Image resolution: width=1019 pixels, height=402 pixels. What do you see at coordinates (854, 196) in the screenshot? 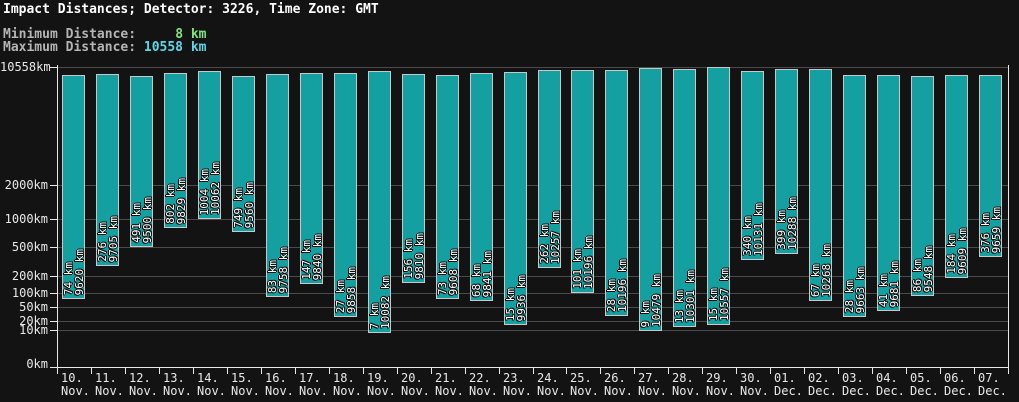
I see `range-bar: 28 km 9663 km` at bounding box center [854, 196].